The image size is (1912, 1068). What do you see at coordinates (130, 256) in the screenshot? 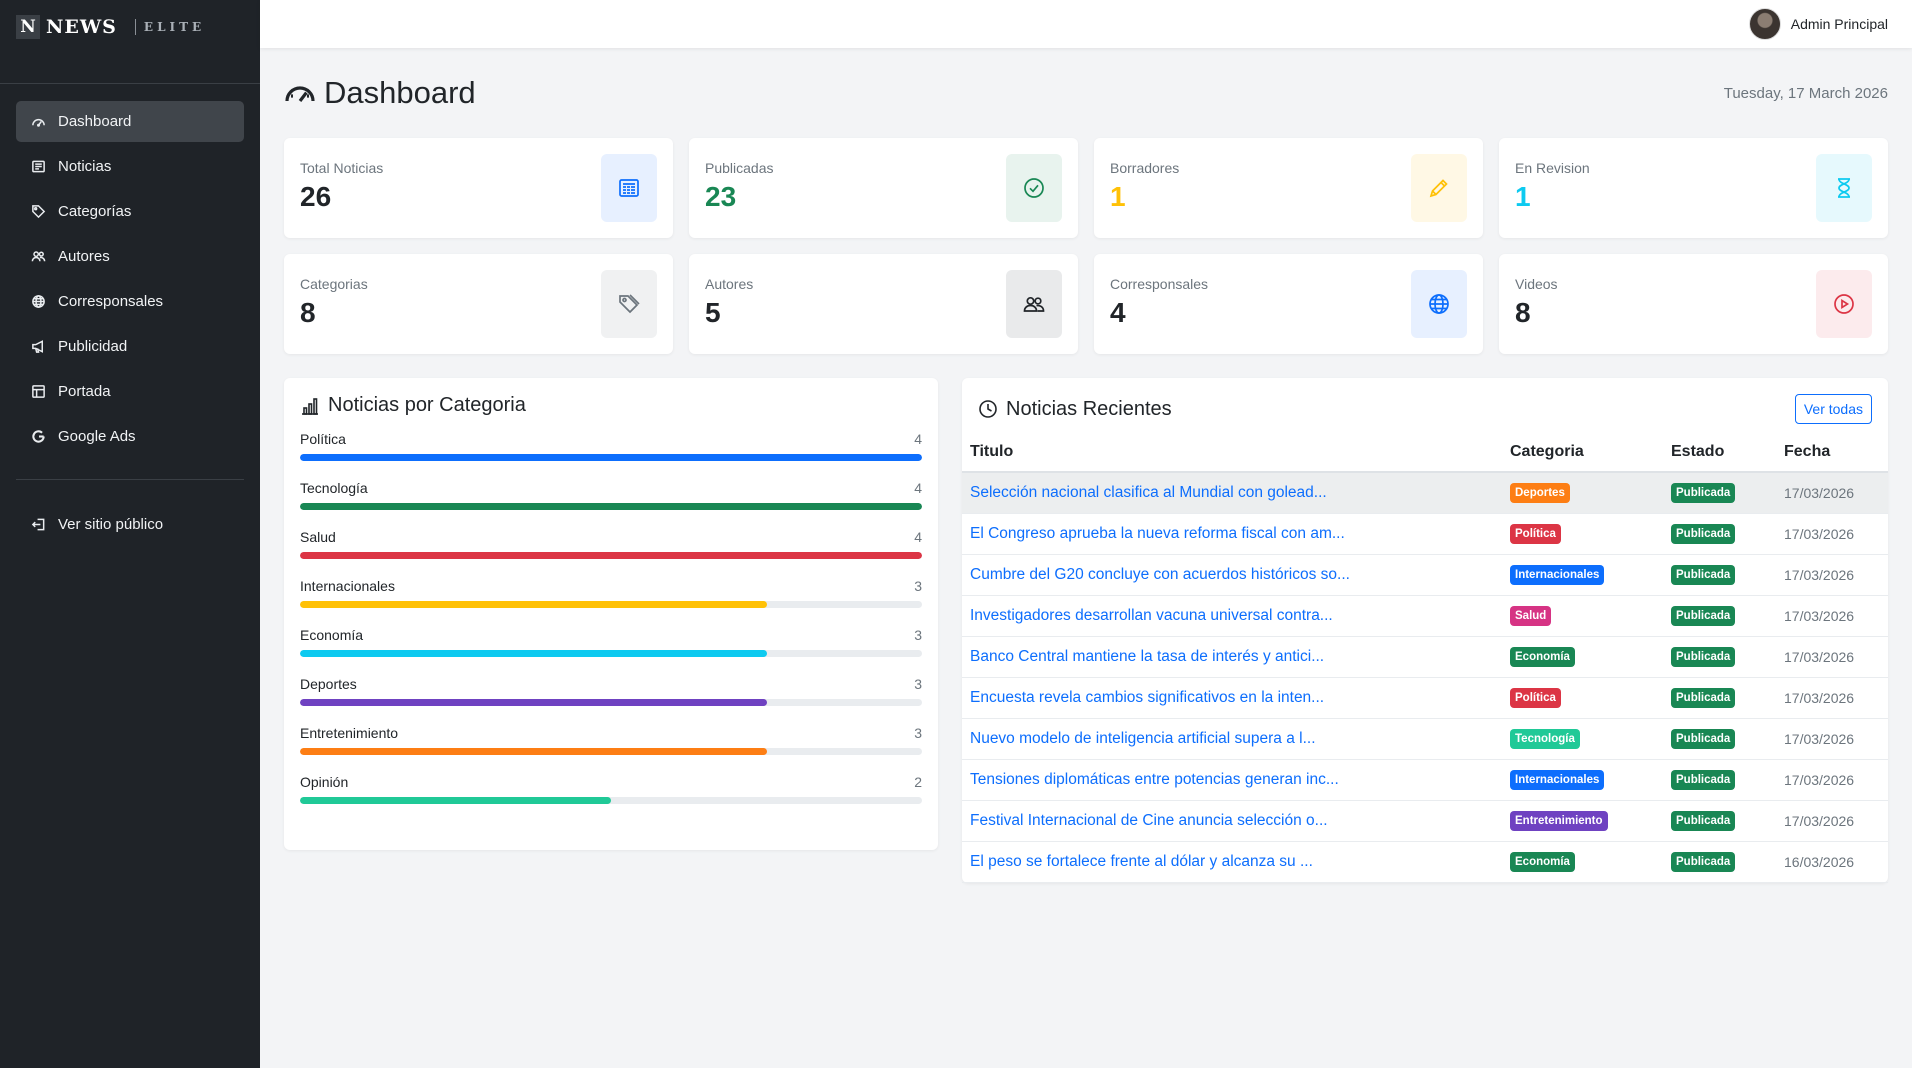
I see `sidebar-item-autores: Autores` at bounding box center [130, 256].